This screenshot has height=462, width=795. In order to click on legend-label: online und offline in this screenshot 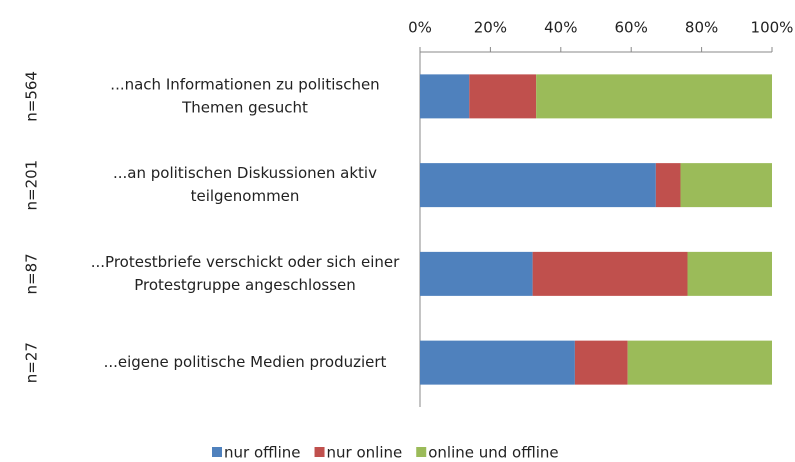, I will do `click(493, 453)`.